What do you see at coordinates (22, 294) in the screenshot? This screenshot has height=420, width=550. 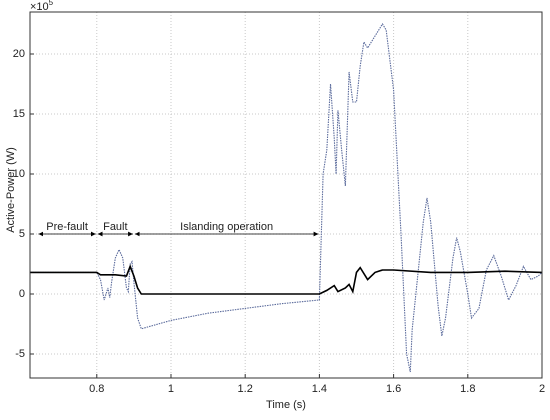 I see `y-tick-label: 0` at bounding box center [22, 294].